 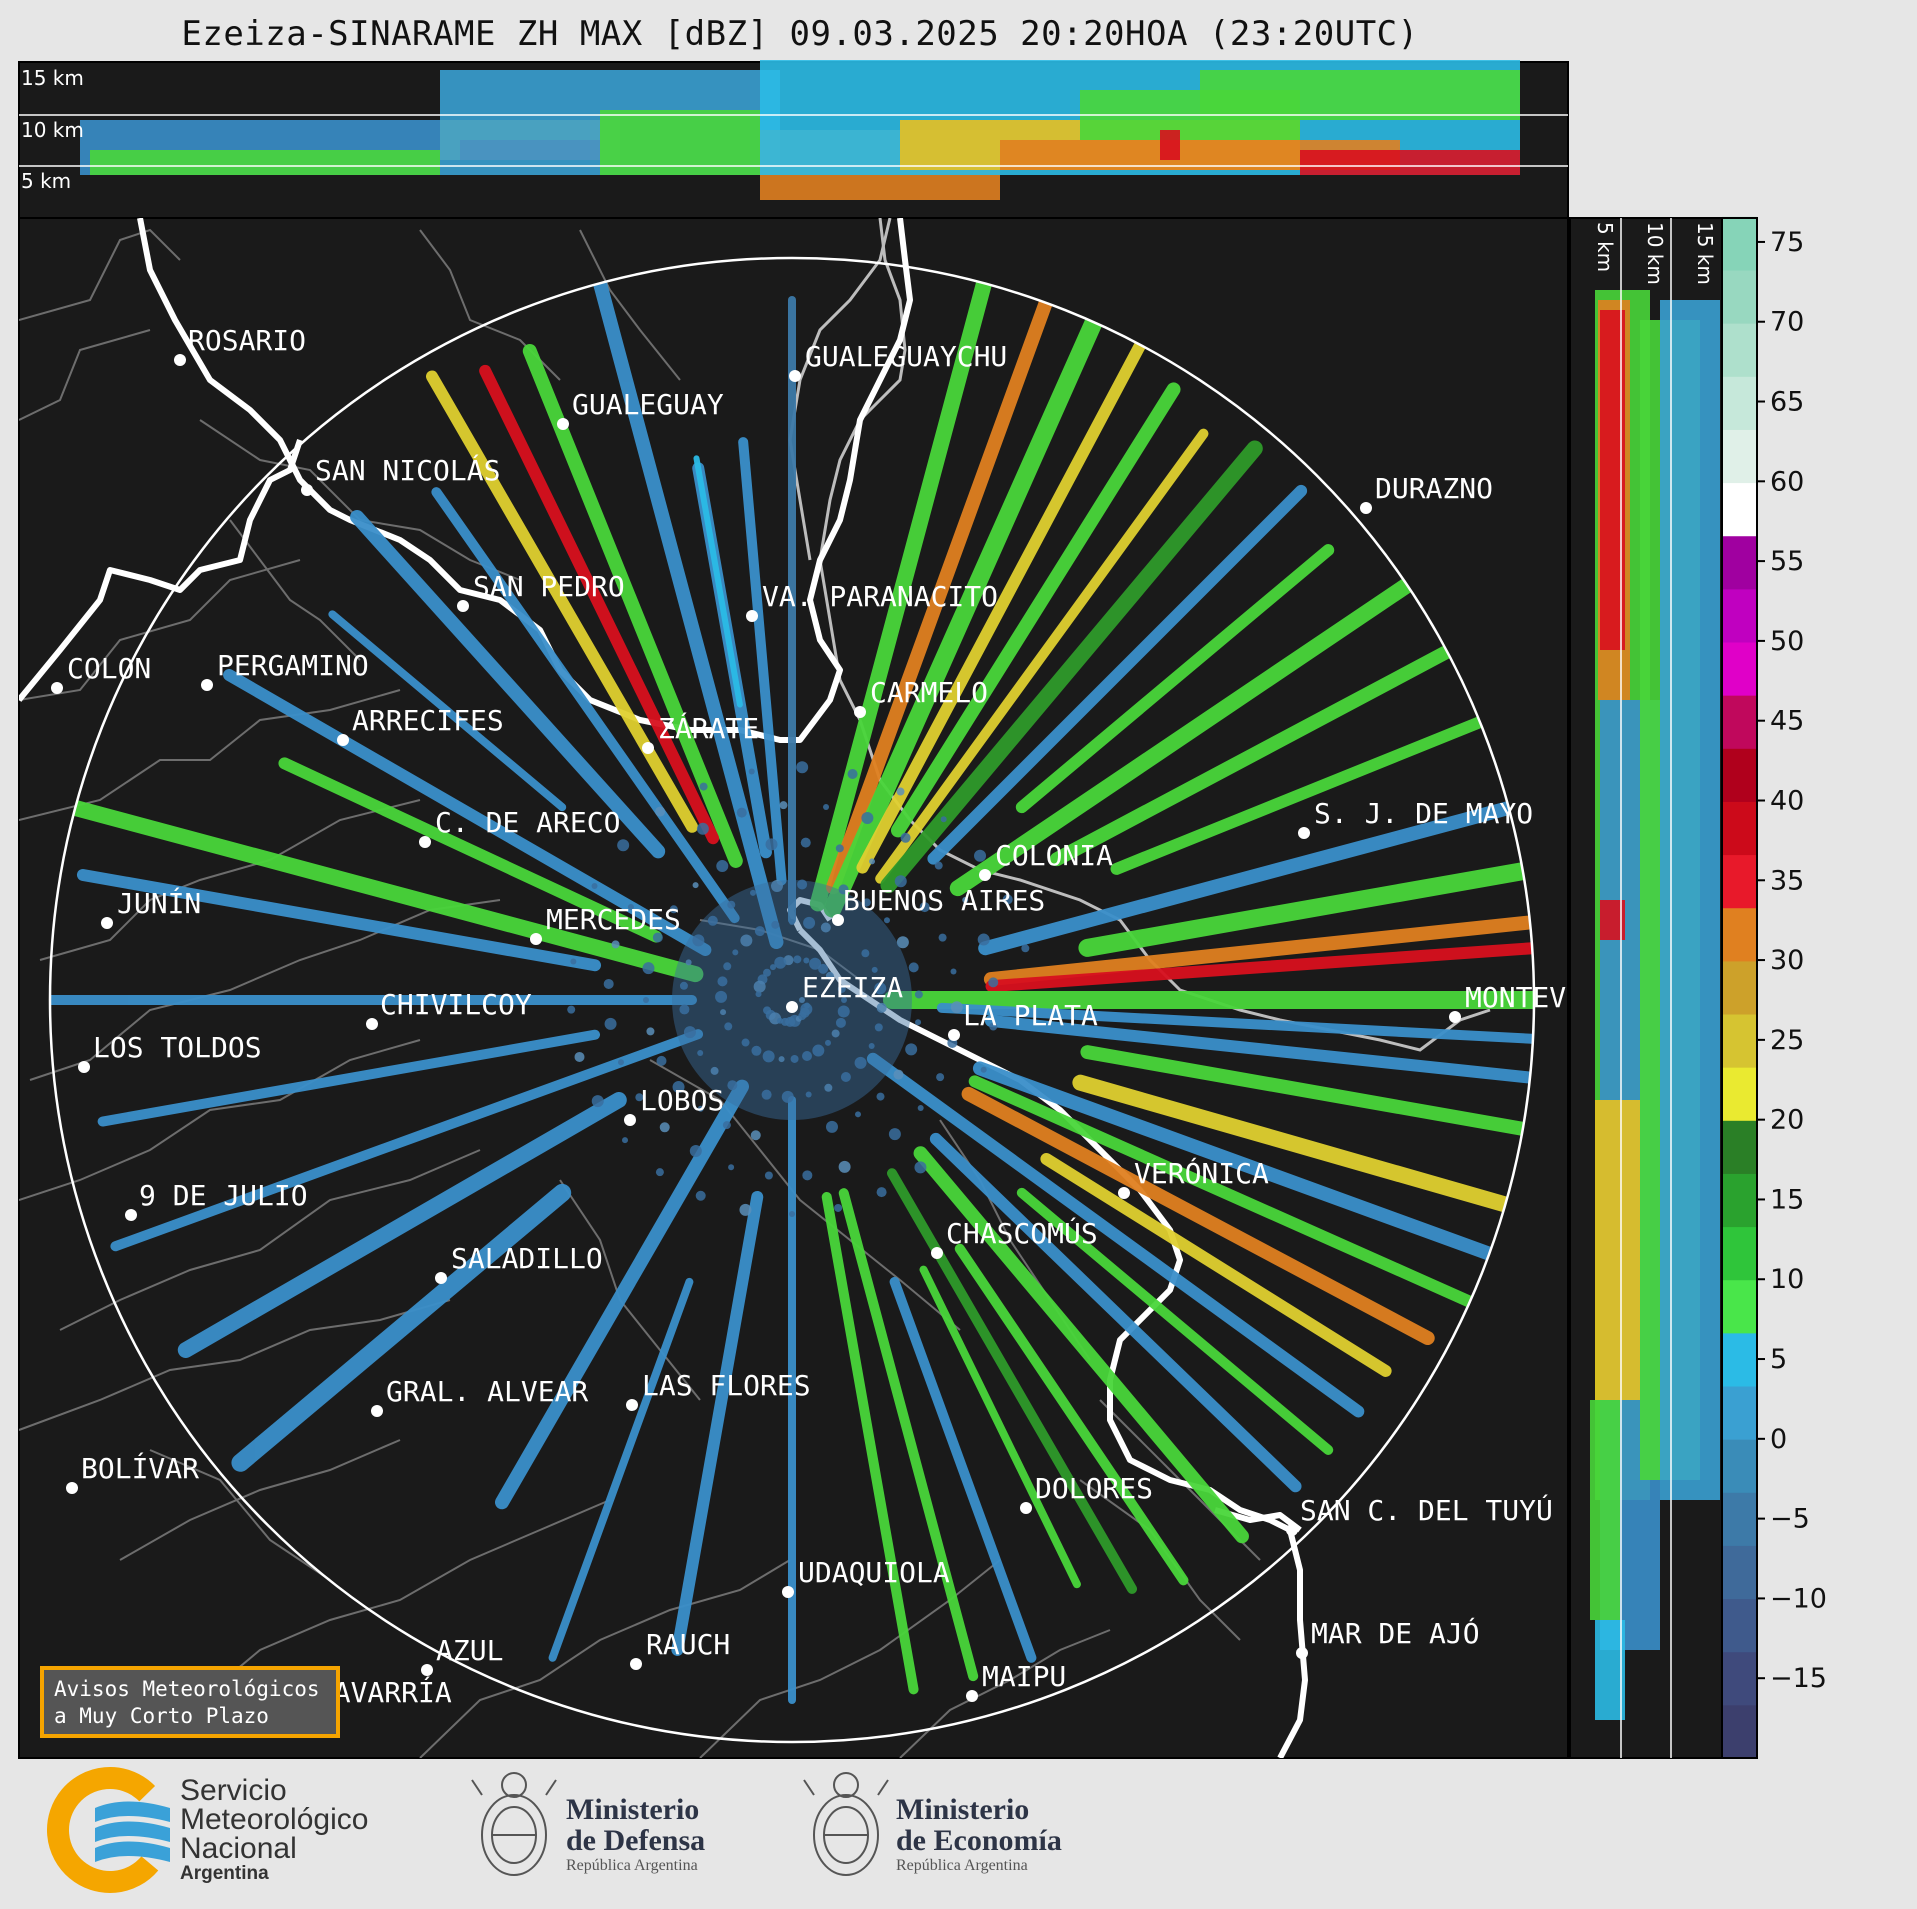 I want to click on colorbar-tick-label: 60, so click(x=1787, y=481).